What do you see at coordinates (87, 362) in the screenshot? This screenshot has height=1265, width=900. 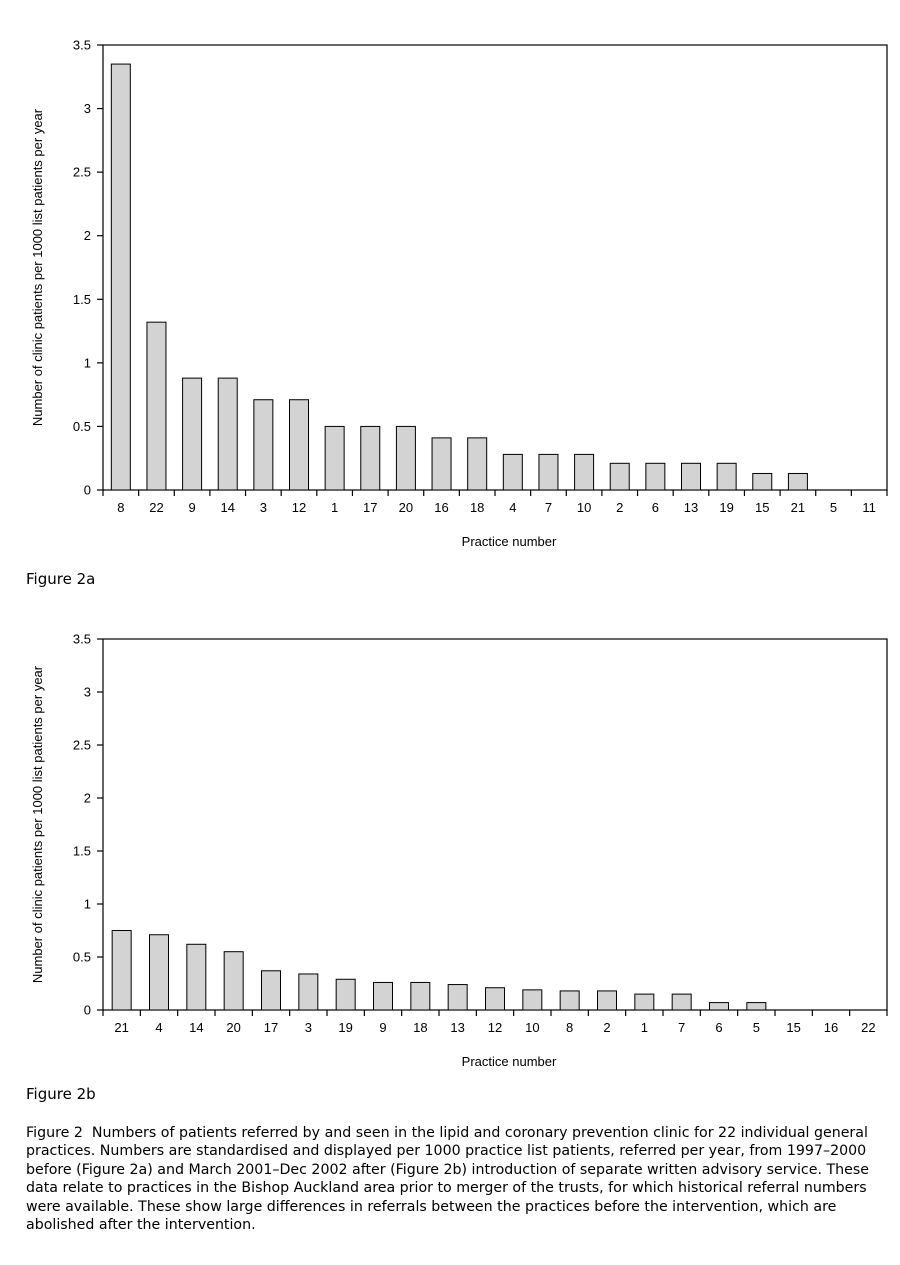 I see `fig2a-y-tick-label: 1` at bounding box center [87, 362].